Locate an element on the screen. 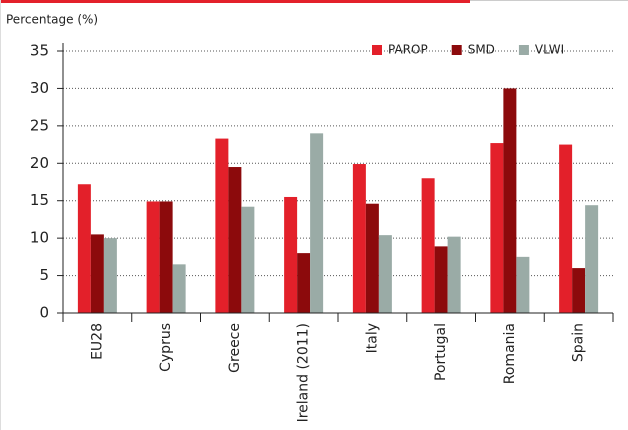  x-tick-label: Cyprus is located at coordinates (166, 347).